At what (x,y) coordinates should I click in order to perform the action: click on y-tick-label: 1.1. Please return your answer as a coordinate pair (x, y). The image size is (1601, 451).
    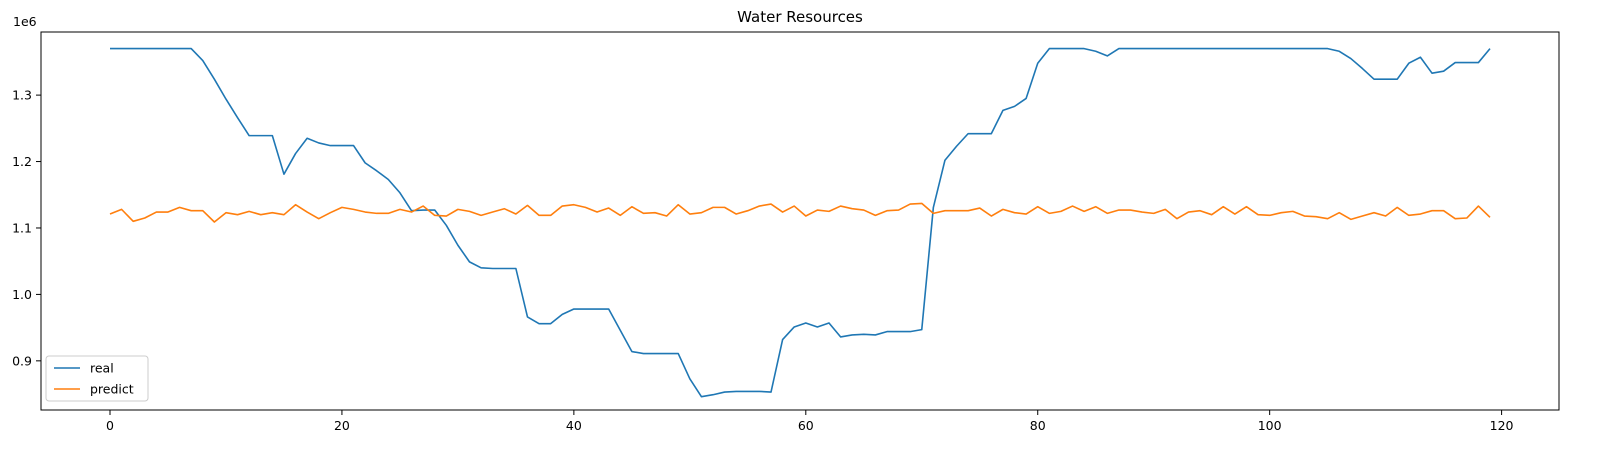
    Looking at the image, I should click on (22, 227).